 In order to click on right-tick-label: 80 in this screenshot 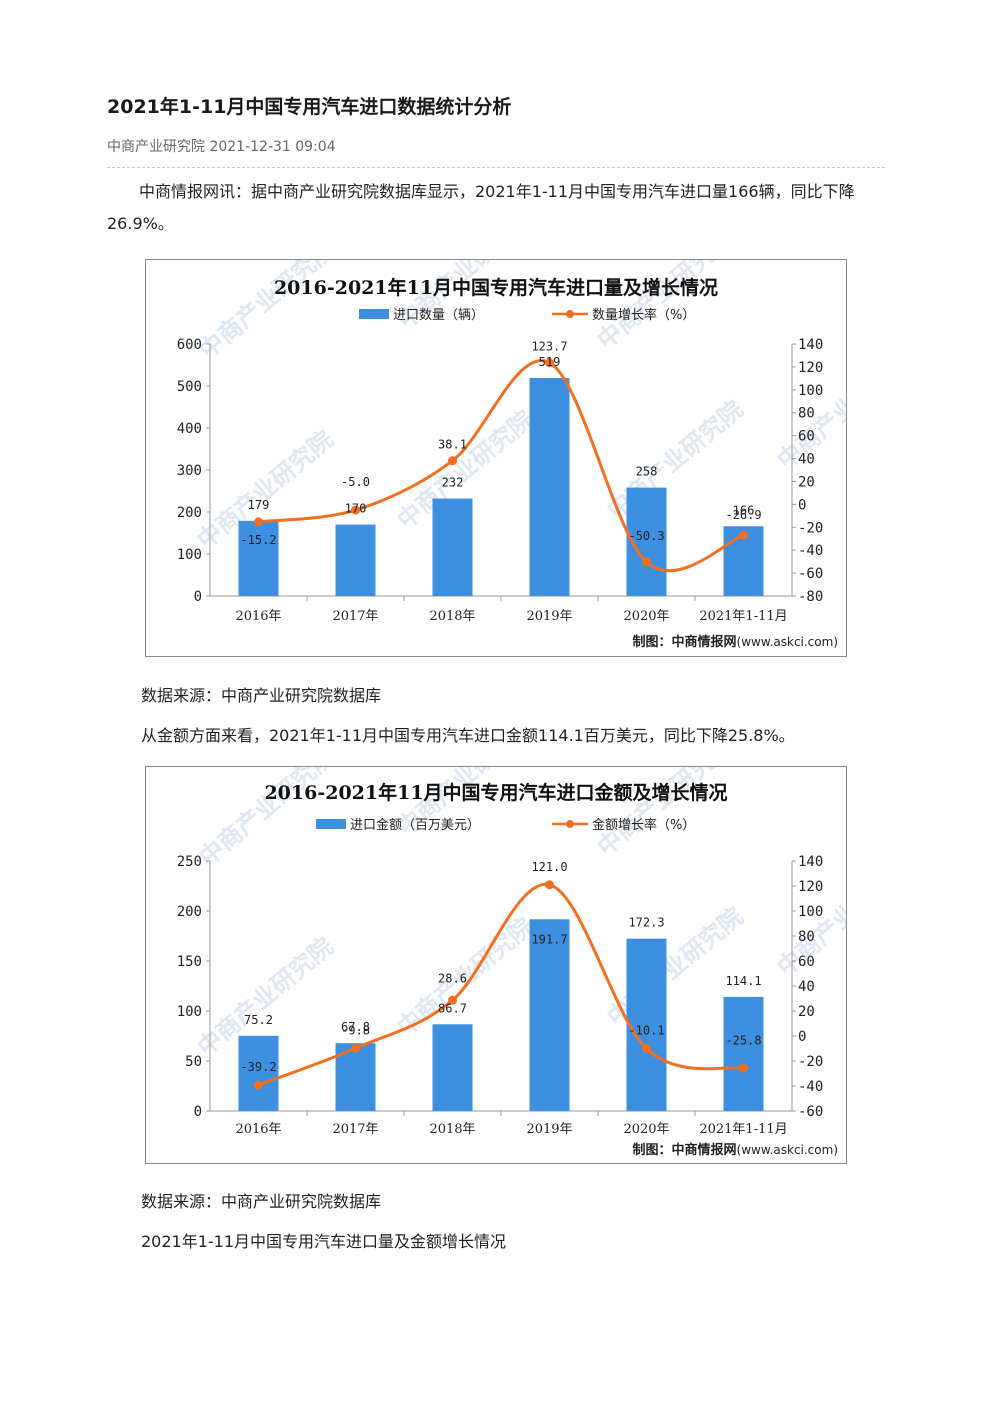, I will do `click(806, 414)`.